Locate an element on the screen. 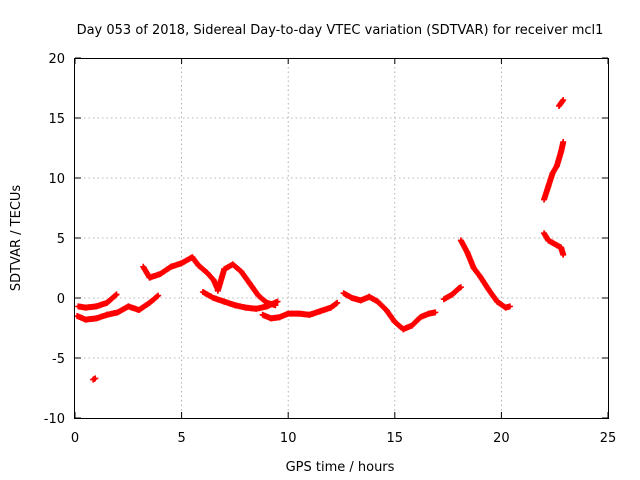 The image size is (640, 480). x-tick-label: 25 is located at coordinates (608, 438).